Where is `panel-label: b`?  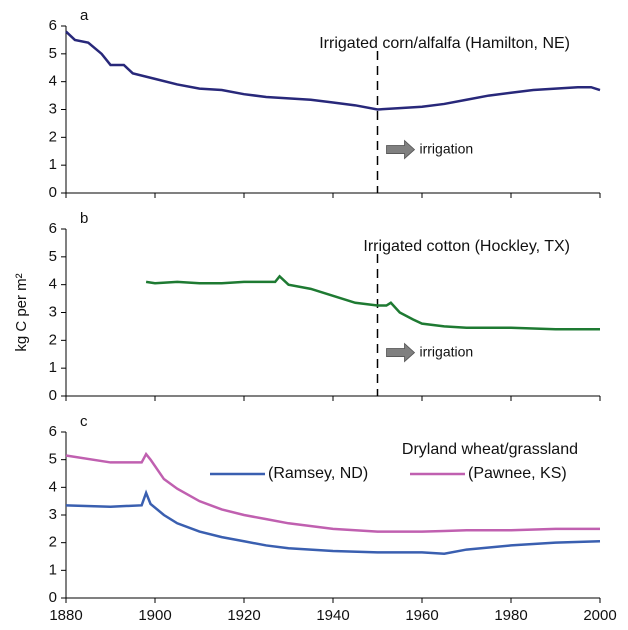
panel-label: b is located at coordinates (84, 218).